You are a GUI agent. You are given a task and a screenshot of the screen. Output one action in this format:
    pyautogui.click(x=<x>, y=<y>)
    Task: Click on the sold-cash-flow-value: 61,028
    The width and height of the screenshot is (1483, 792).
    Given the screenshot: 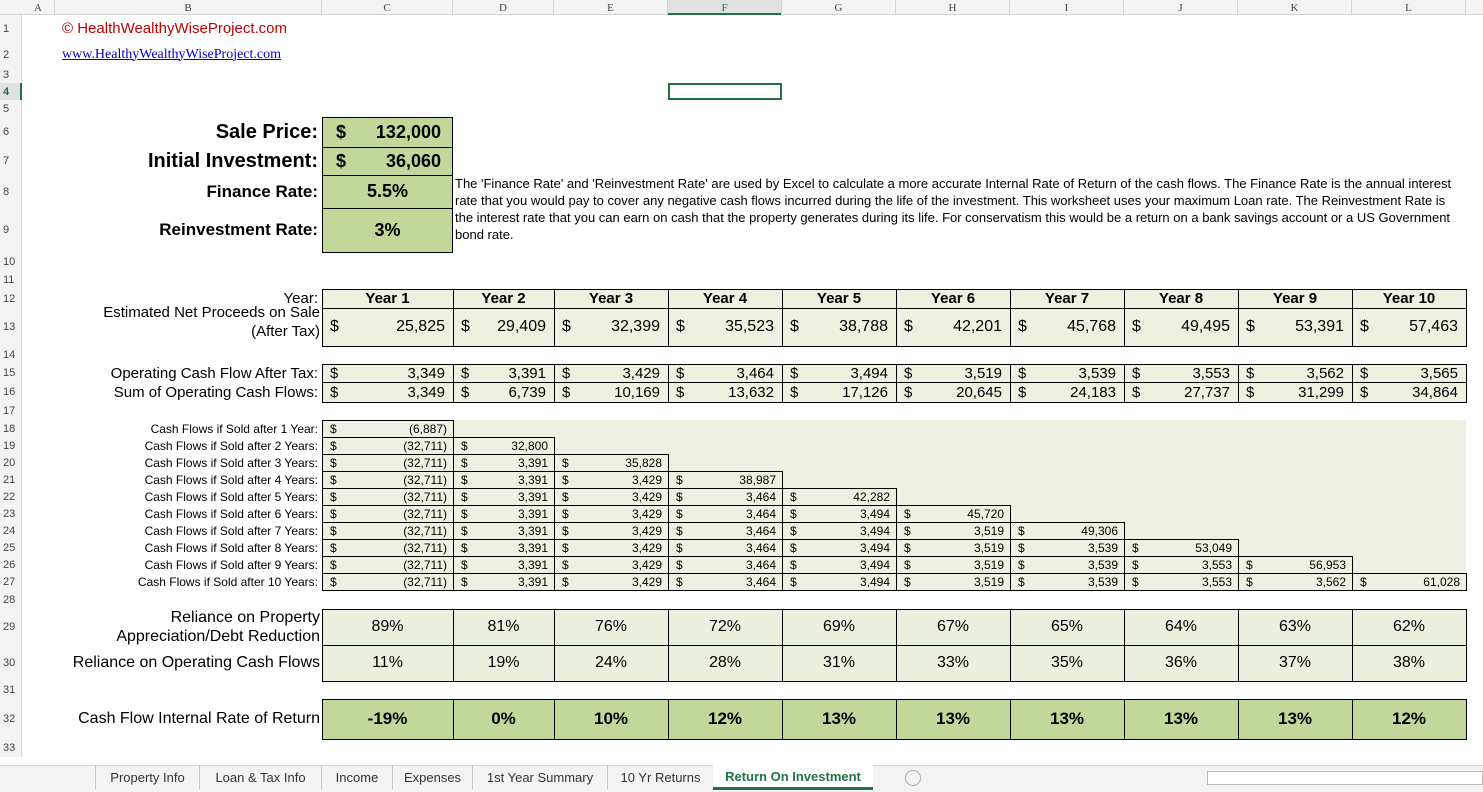 What is the action you would take?
    pyautogui.click(x=1441, y=581)
    